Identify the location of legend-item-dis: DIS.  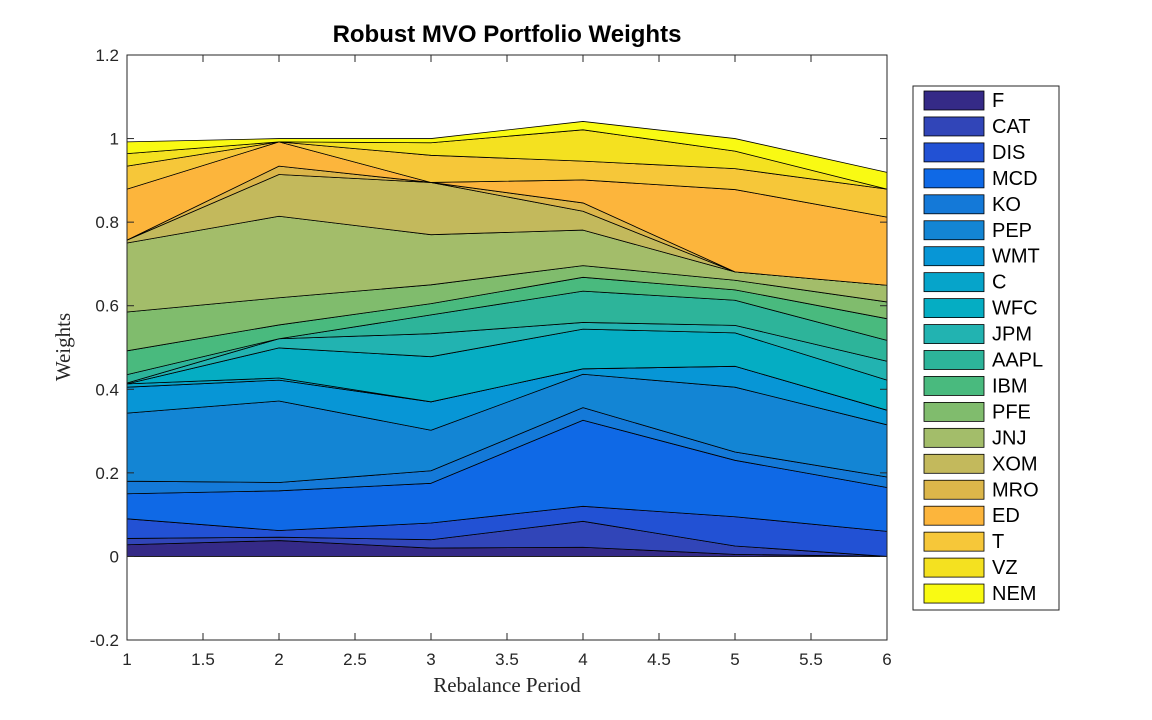
(974, 153).